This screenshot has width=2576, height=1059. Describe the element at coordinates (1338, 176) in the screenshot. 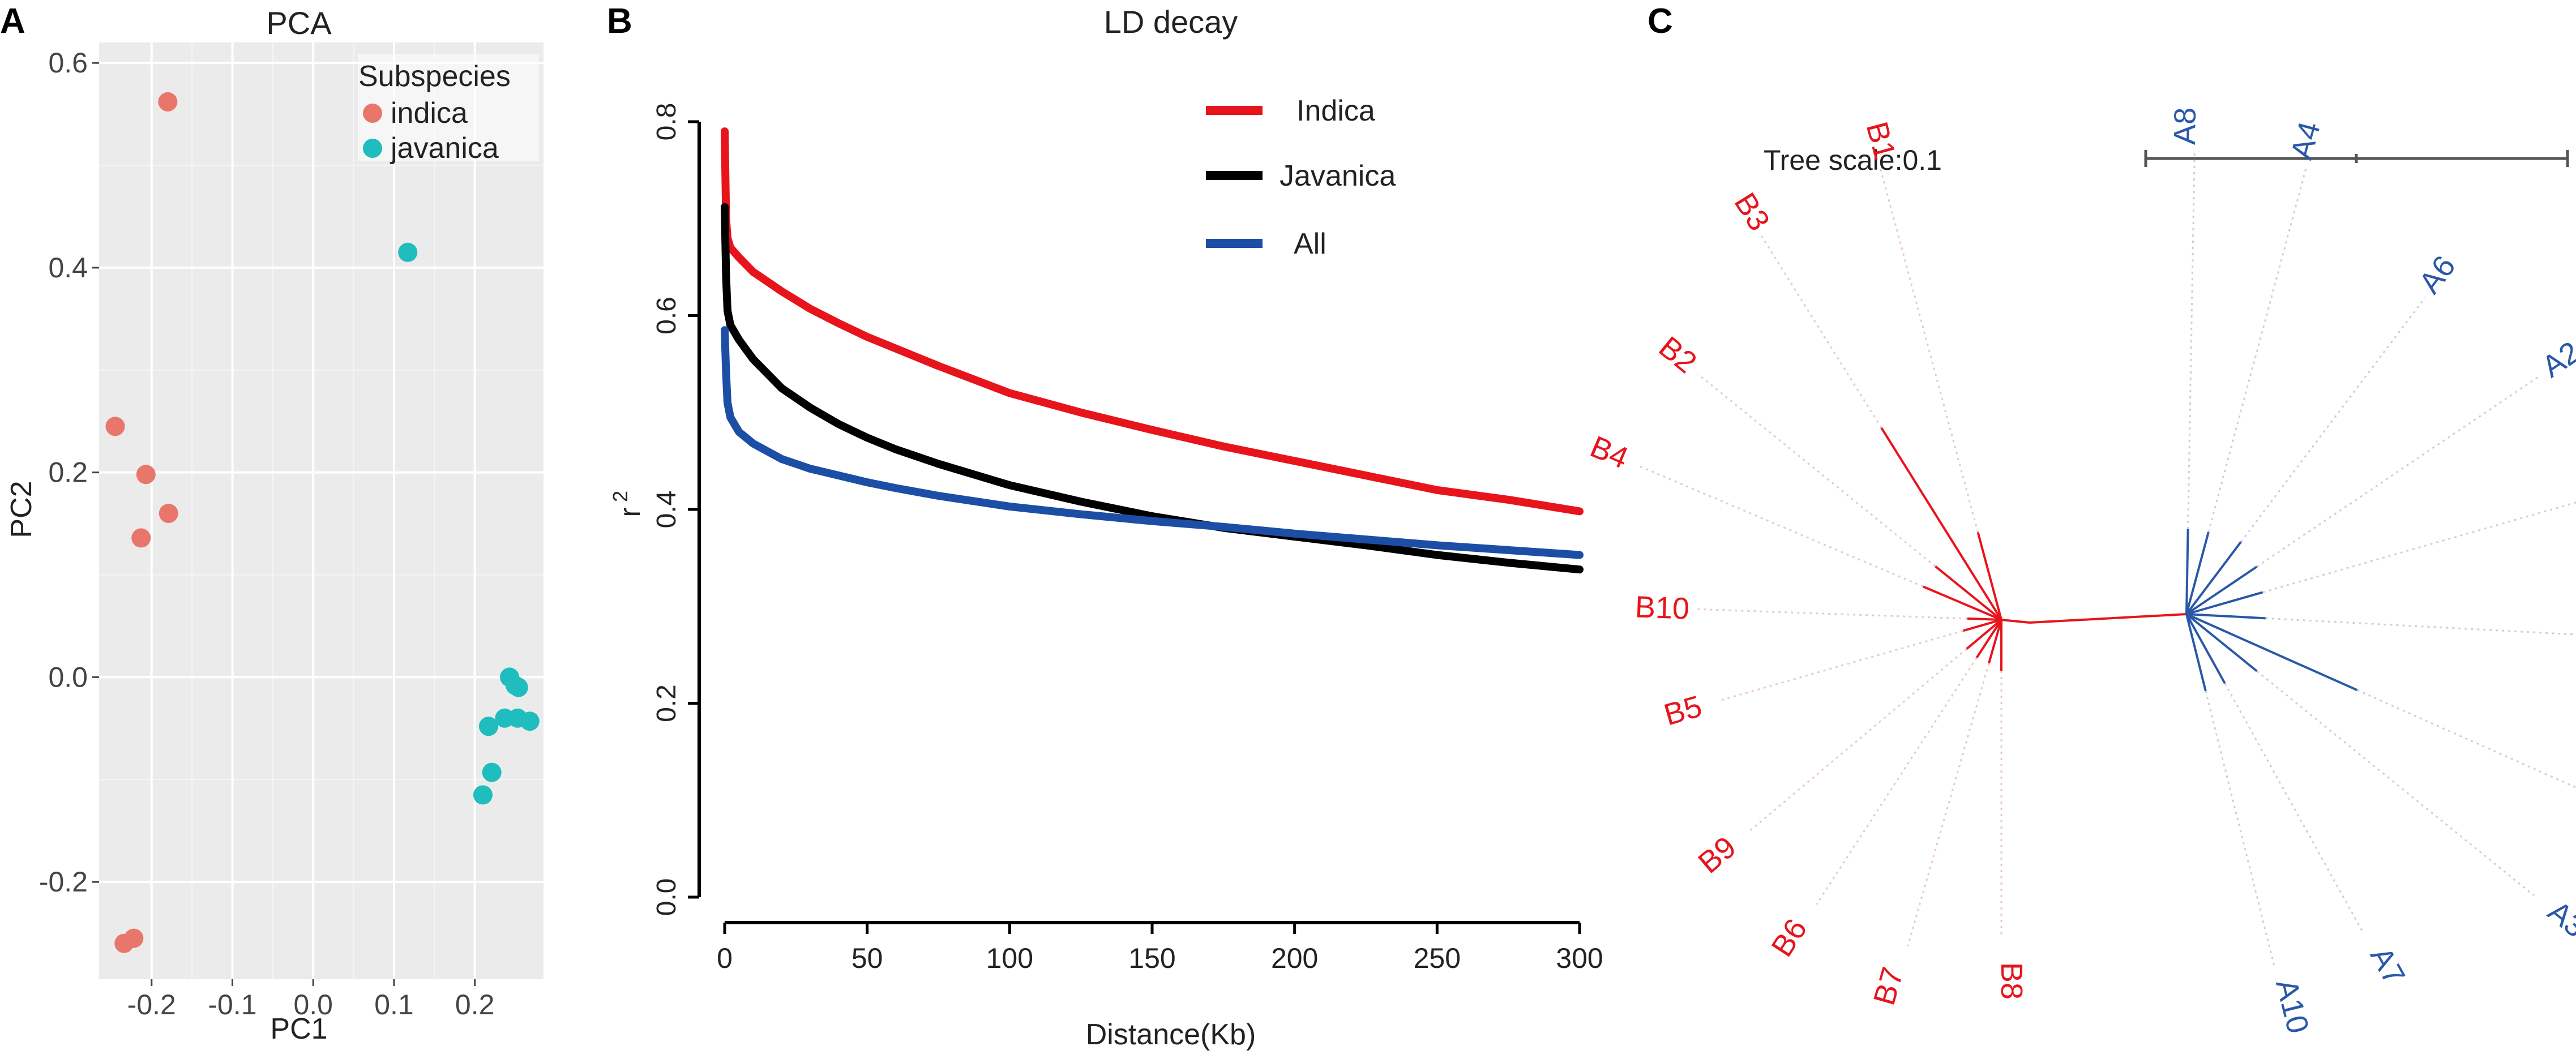

I see `legend-ld-javanica-label: Javanica` at that location.